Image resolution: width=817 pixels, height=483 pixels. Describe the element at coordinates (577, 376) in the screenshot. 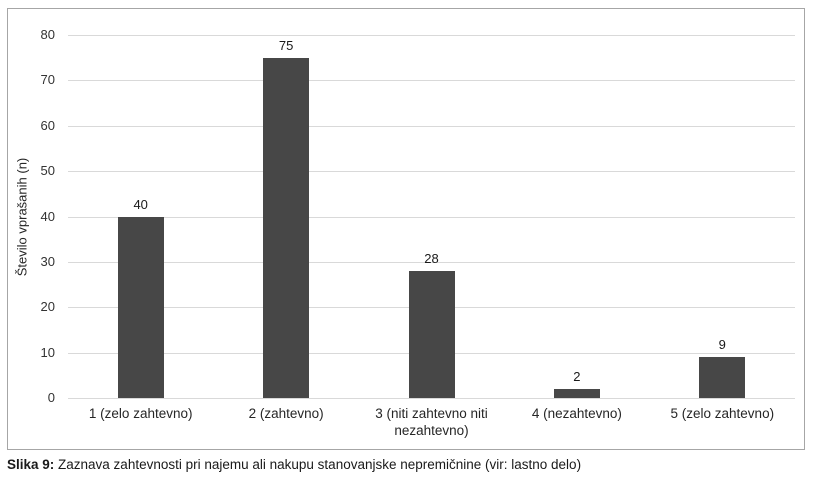

I see `bar-value-label: 2` at that location.